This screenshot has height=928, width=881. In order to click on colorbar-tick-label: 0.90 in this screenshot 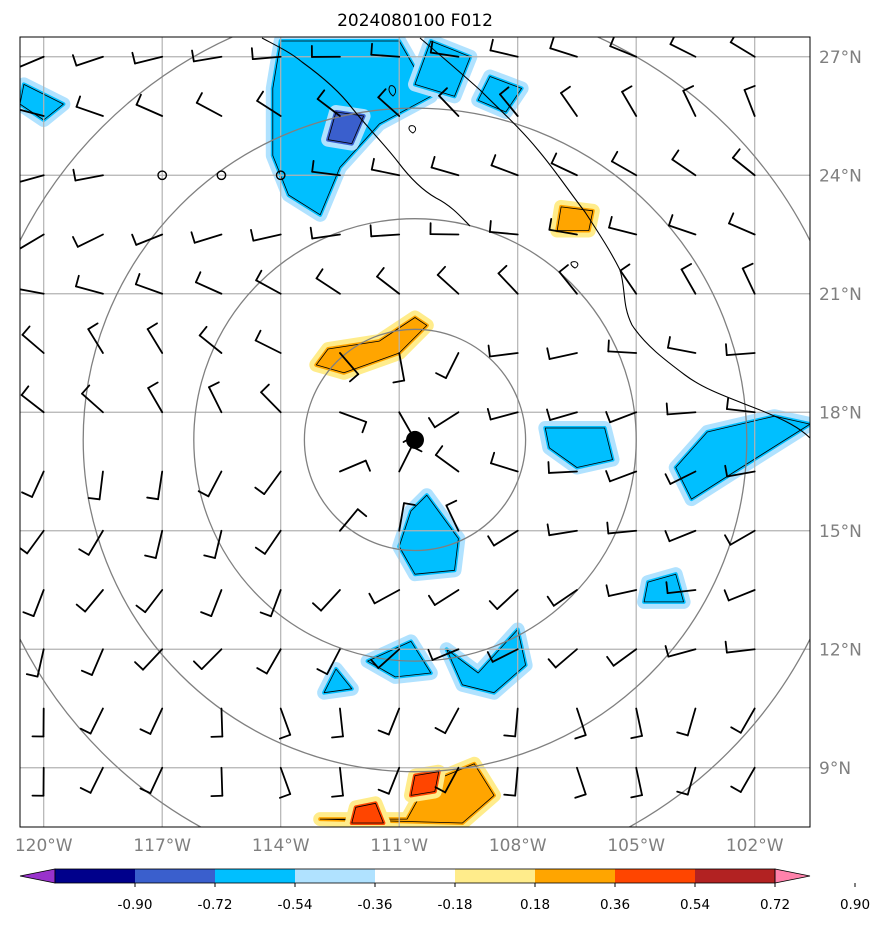, I will do `click(855, 905)`.